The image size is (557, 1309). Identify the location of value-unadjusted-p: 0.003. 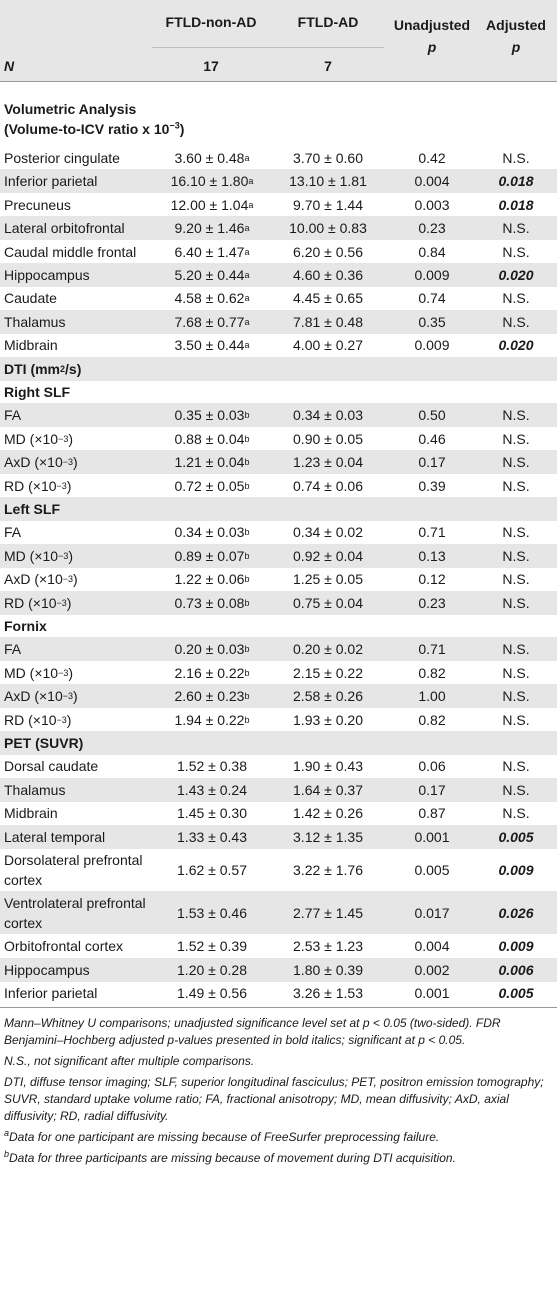
(432, 205).